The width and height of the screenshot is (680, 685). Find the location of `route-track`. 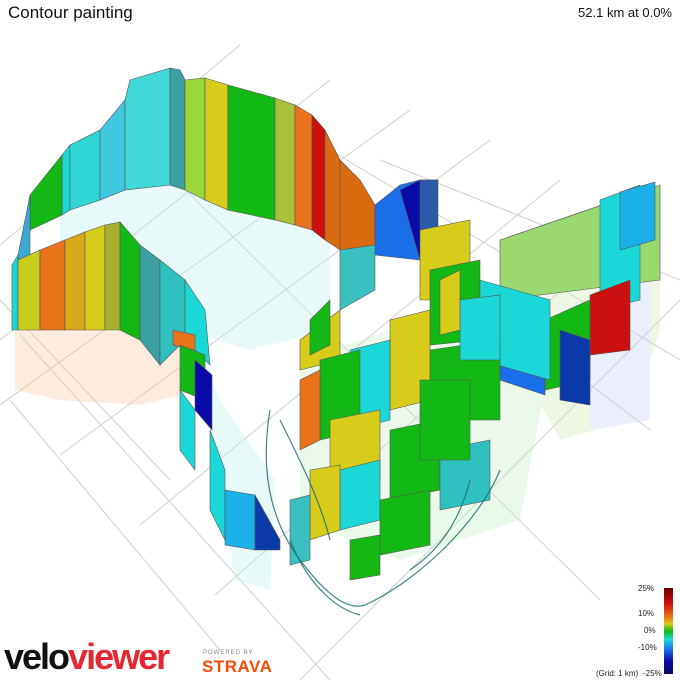

route-track is located at coordinates (383, 512).